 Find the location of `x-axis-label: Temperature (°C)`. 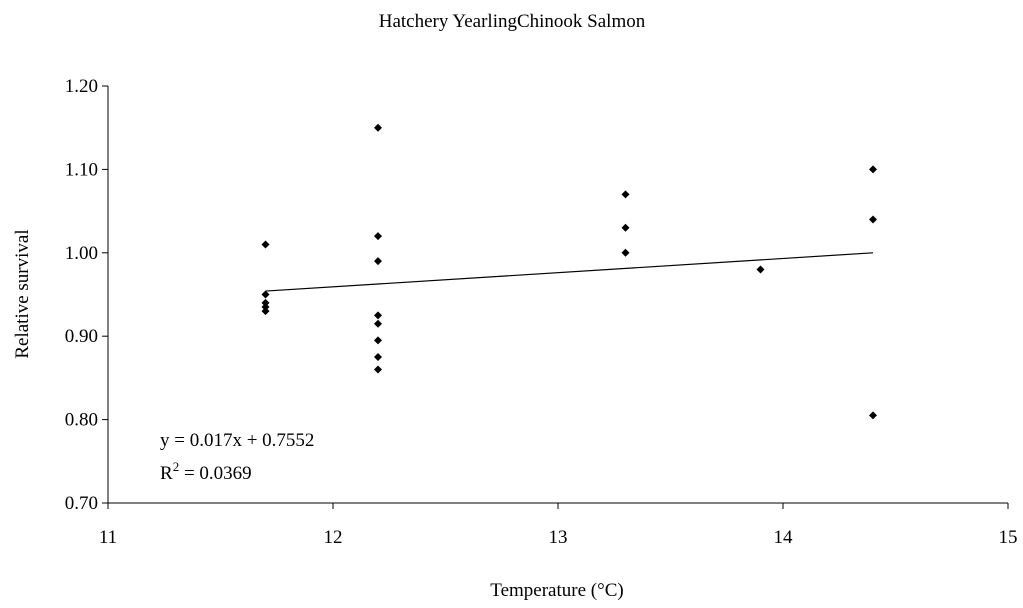

x-axis-label: Temperature (°C) is located at coordinates (556, 590).